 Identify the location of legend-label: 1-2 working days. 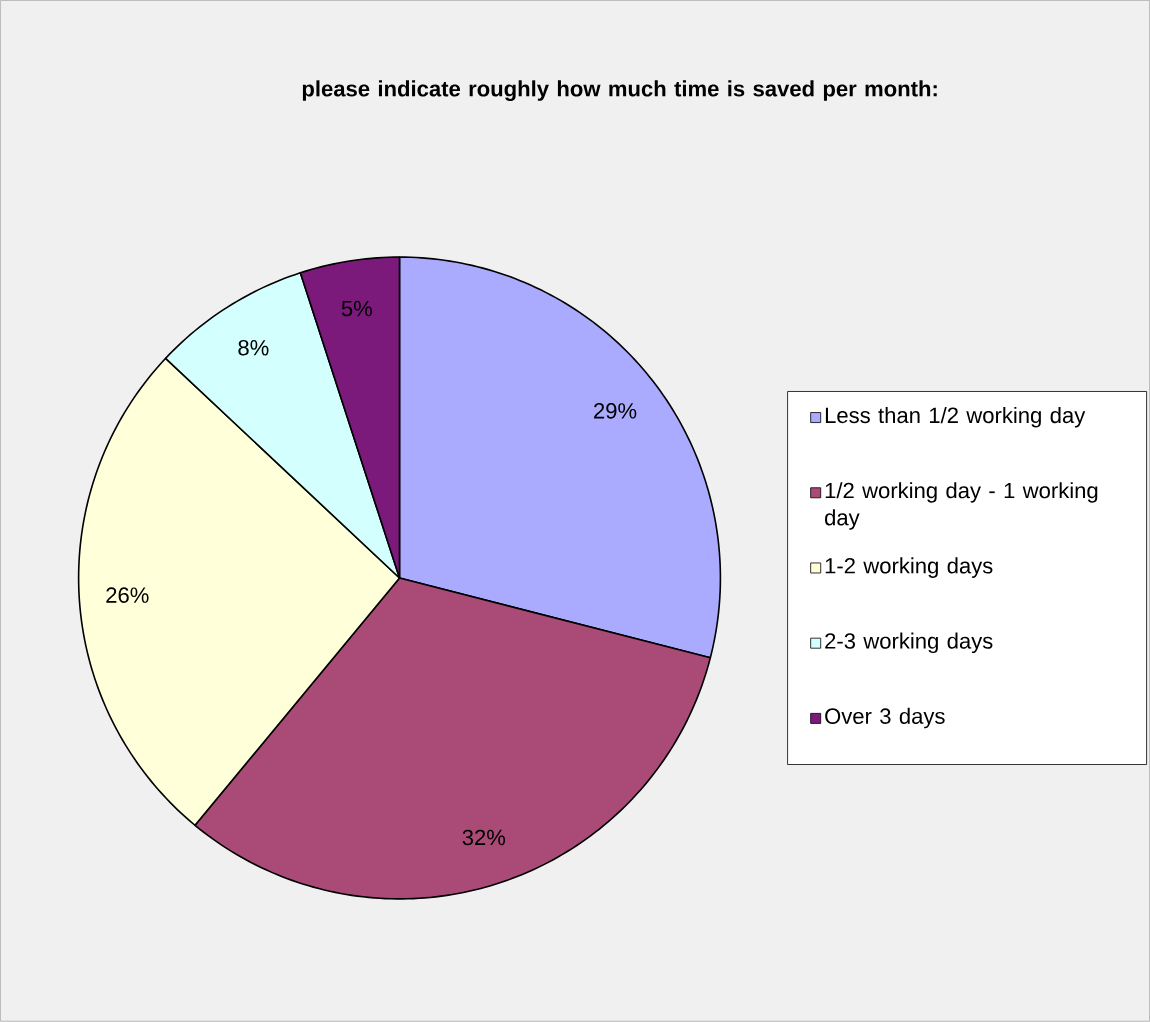
(909, 568).